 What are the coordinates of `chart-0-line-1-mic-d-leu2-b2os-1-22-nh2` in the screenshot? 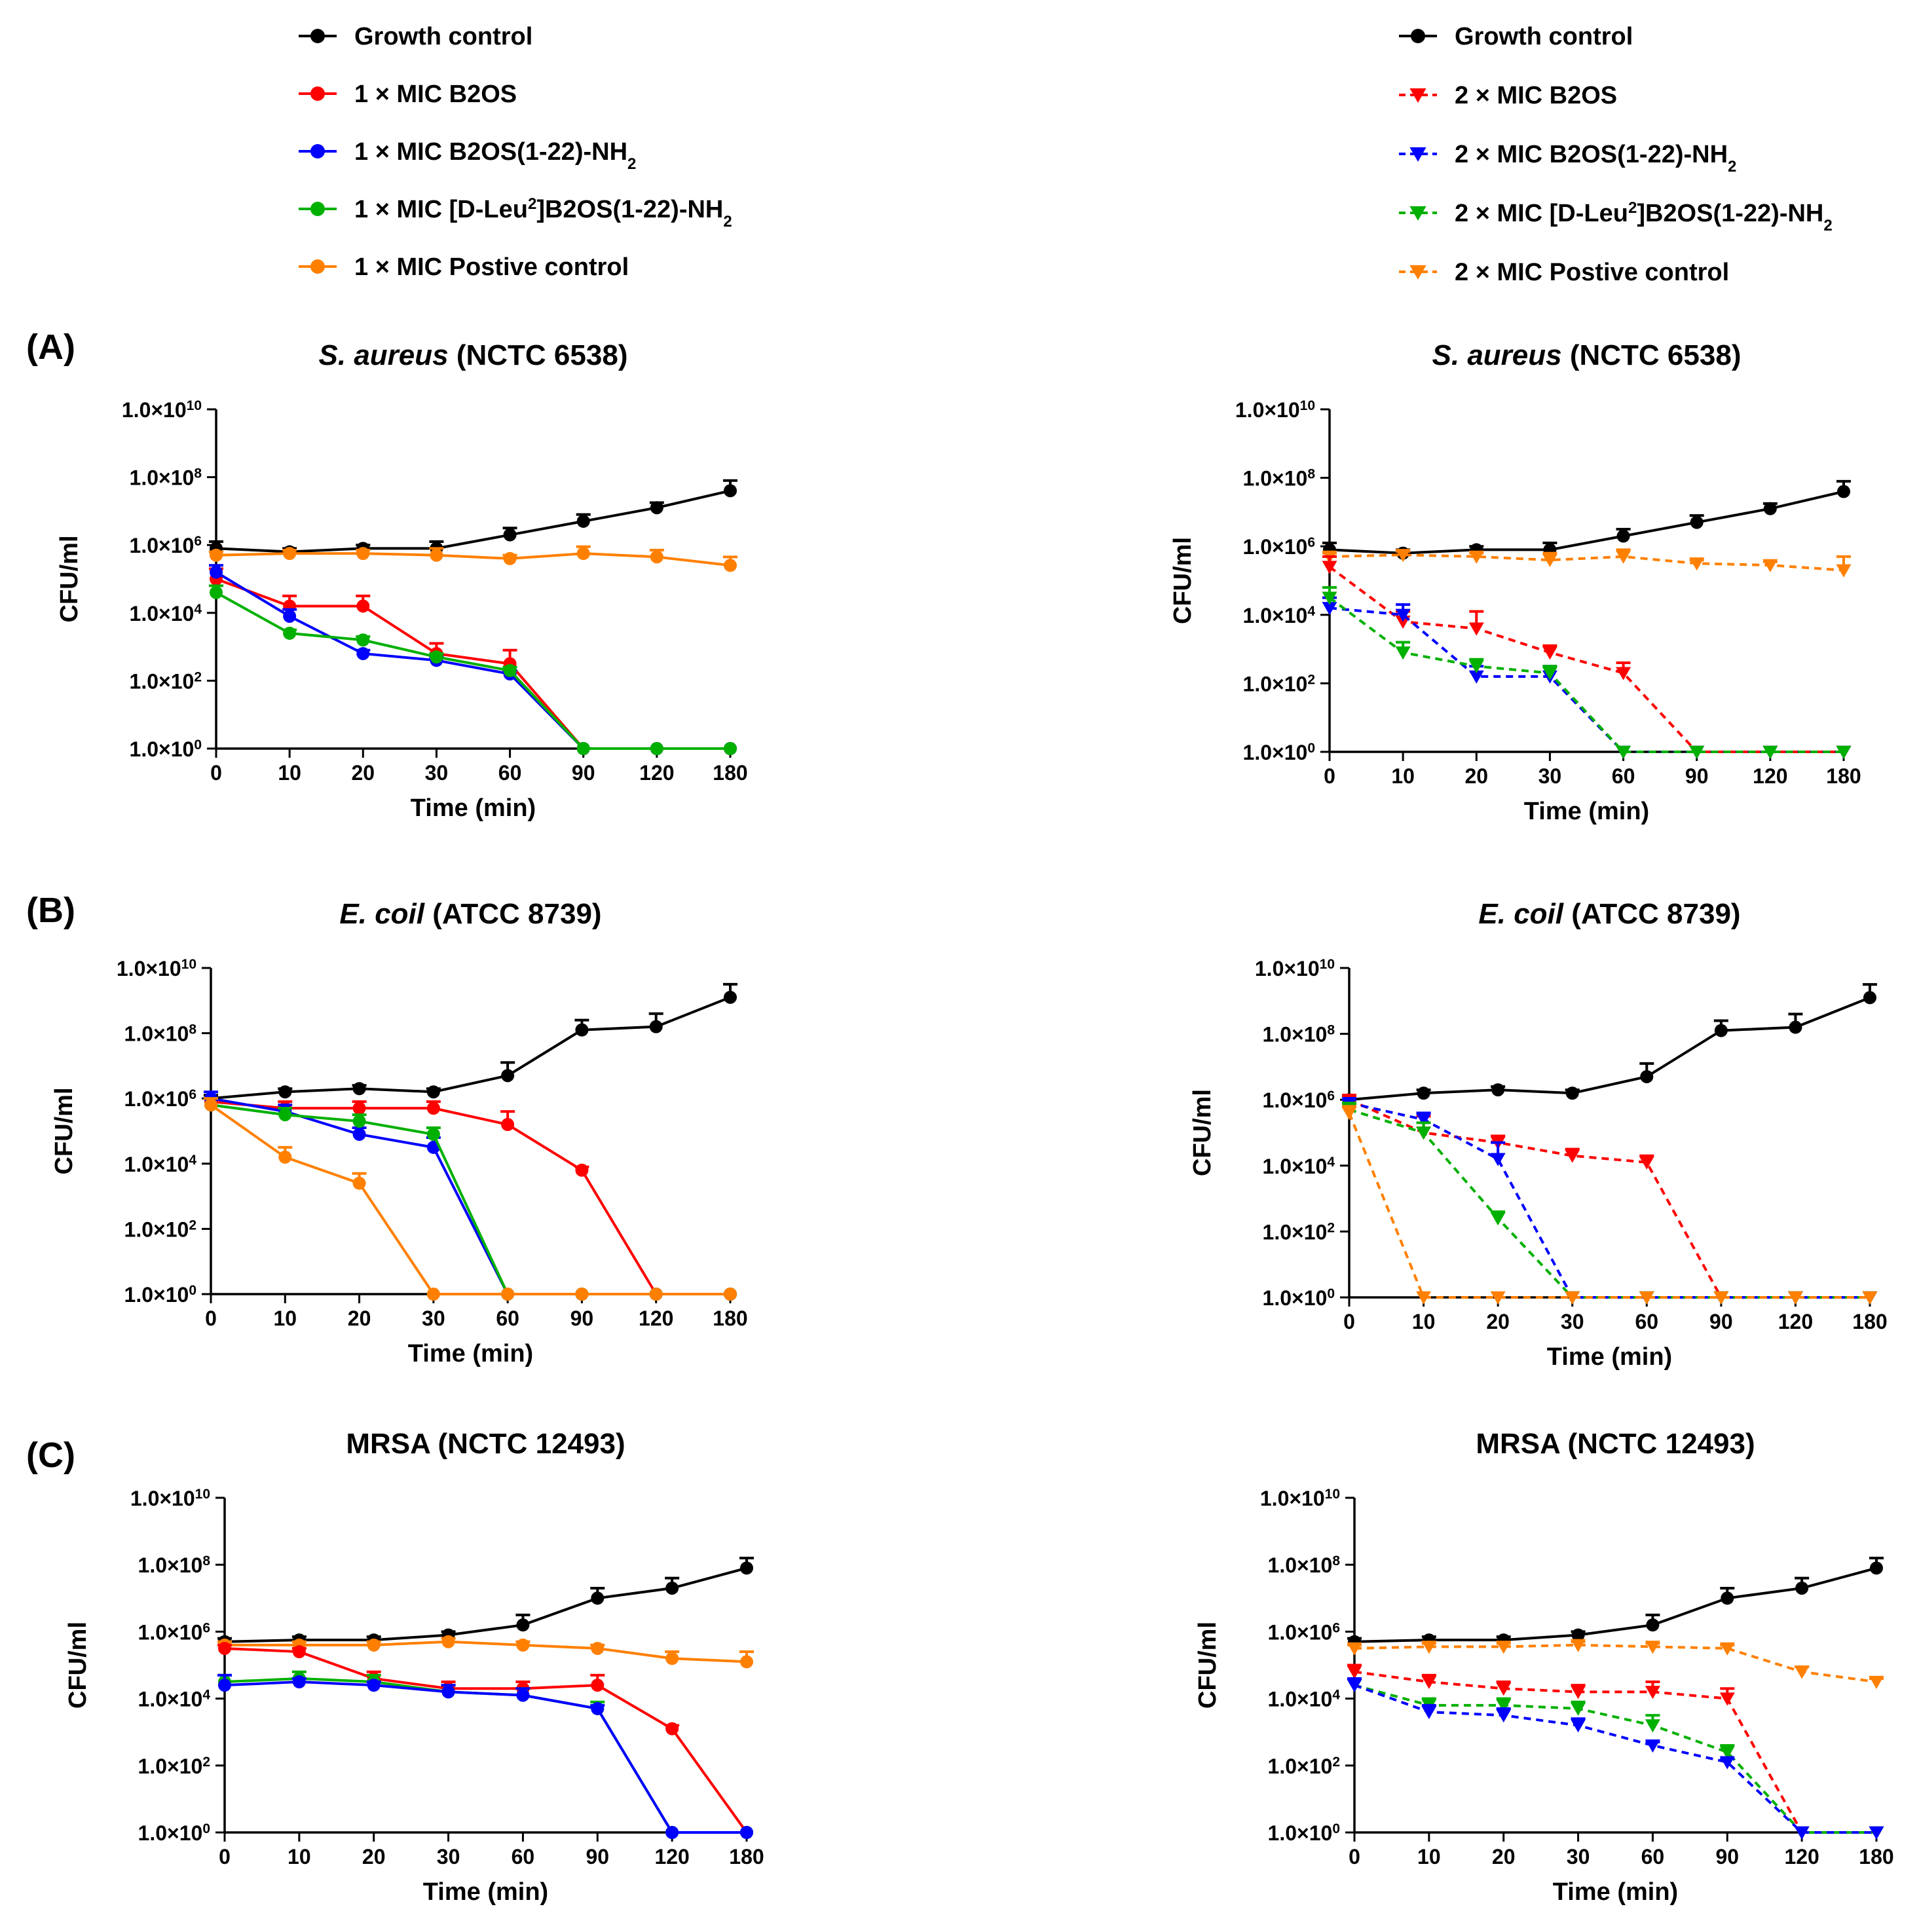 It's located at (472, 670).